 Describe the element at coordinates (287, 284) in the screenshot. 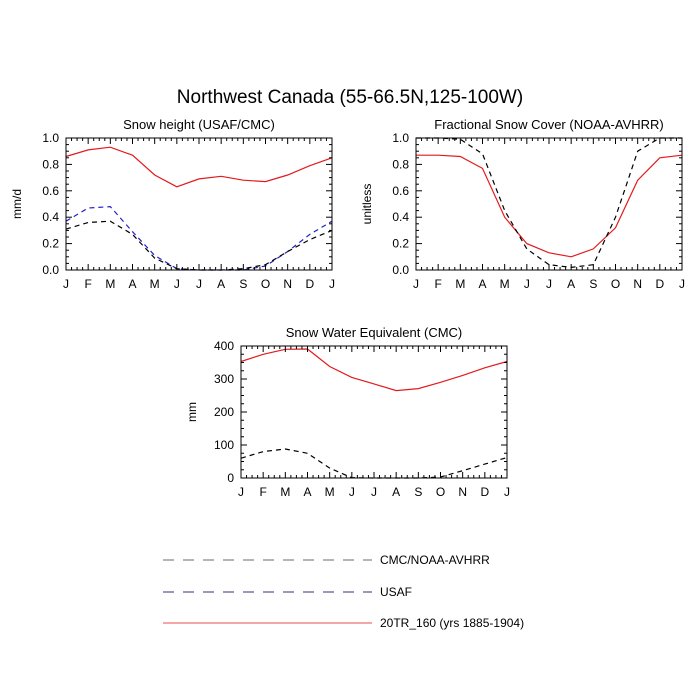

I see `chart-0-xtick-label: N` at that location.